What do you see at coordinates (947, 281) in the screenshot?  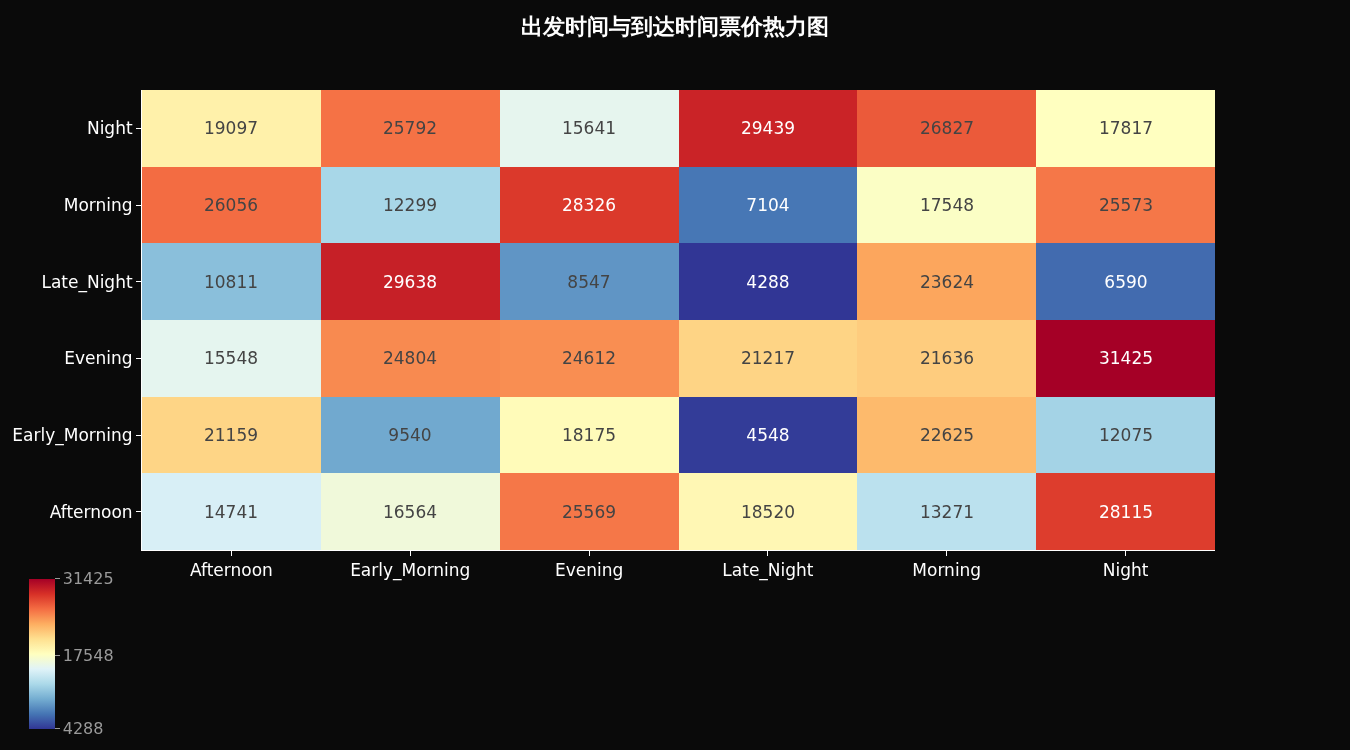 I see `data-label: 23624` at bounding box center [947, 281].